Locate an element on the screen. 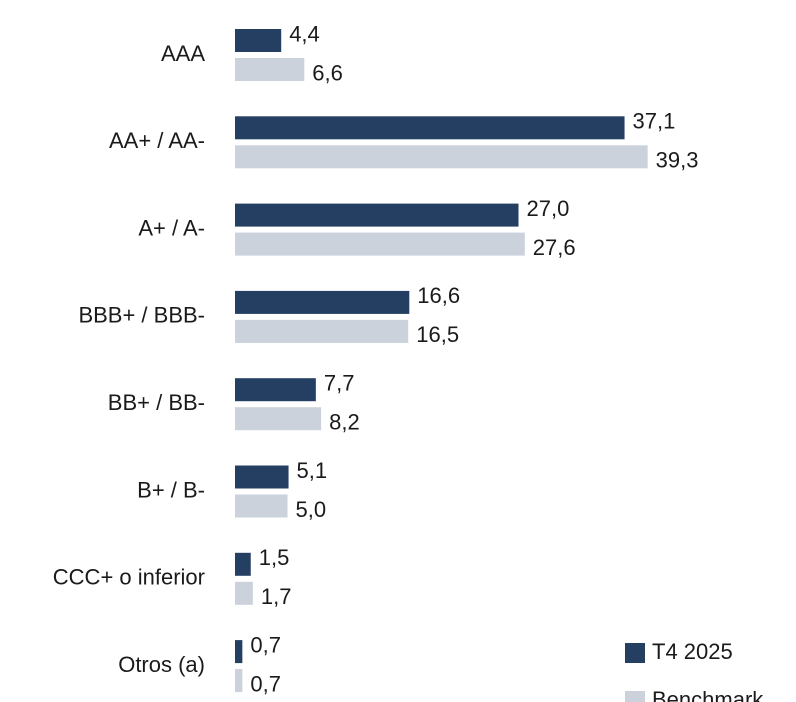 The image size is (796, 702). value-label: 1,5 is located at coordinates (274, 557).